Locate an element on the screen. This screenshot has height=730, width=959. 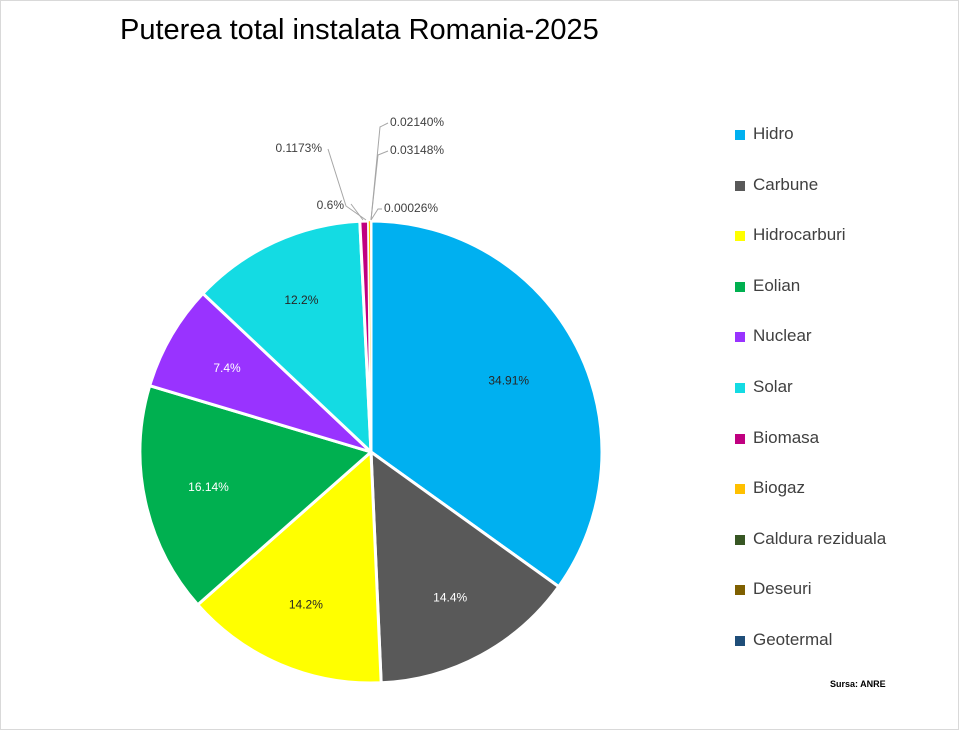
legend-swatch-deseuri is located at coordinates (740, 590).